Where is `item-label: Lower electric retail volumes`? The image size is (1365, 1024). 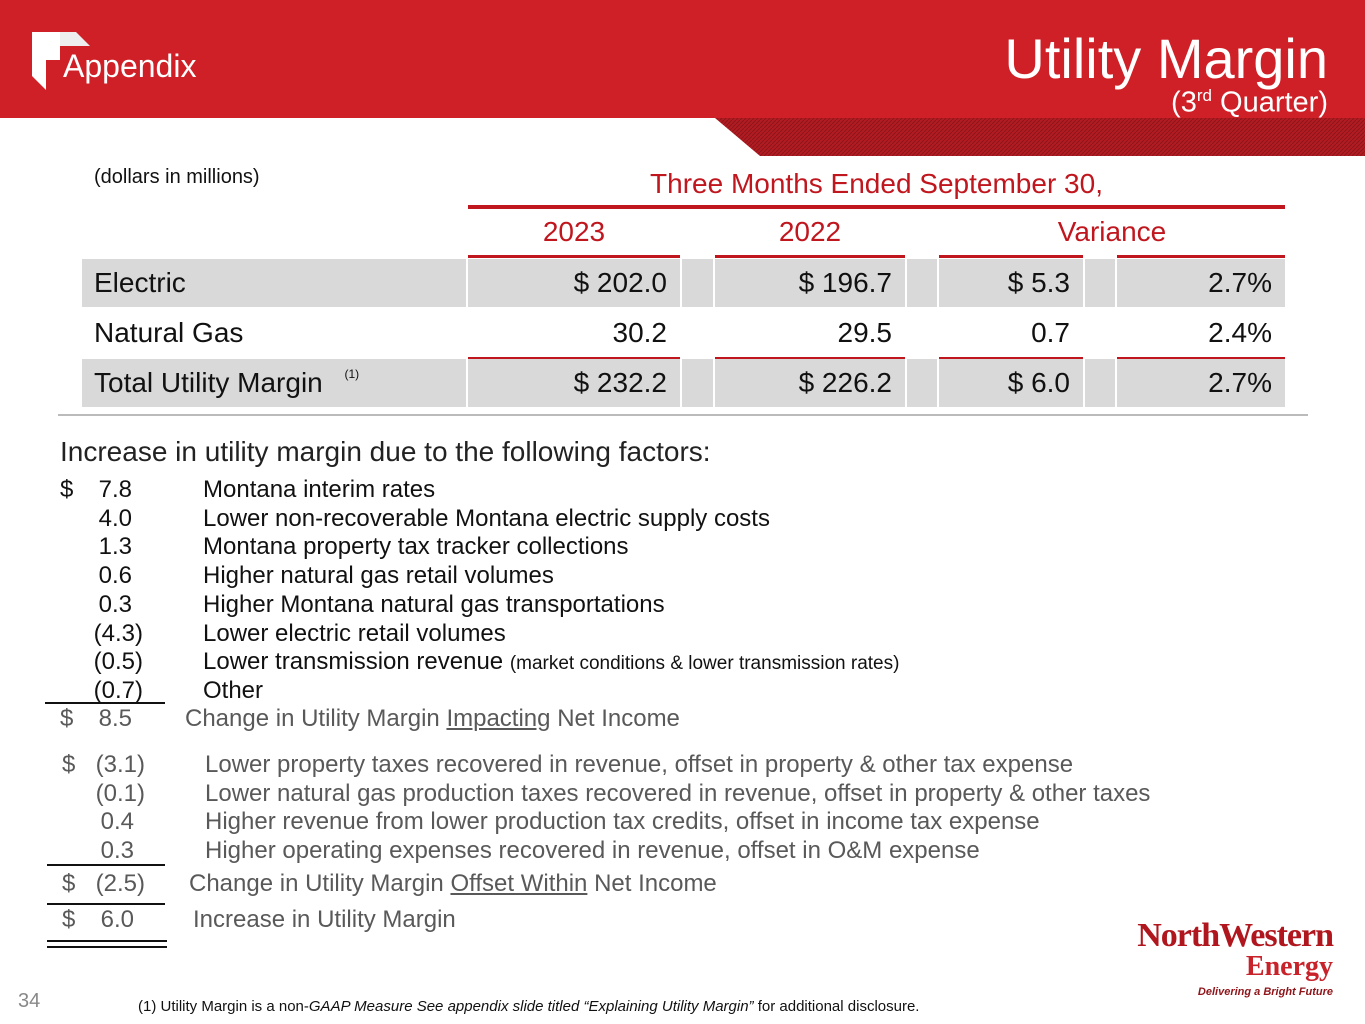
item-label: Lower electric retail volumes is located at coordinates (354, 634).